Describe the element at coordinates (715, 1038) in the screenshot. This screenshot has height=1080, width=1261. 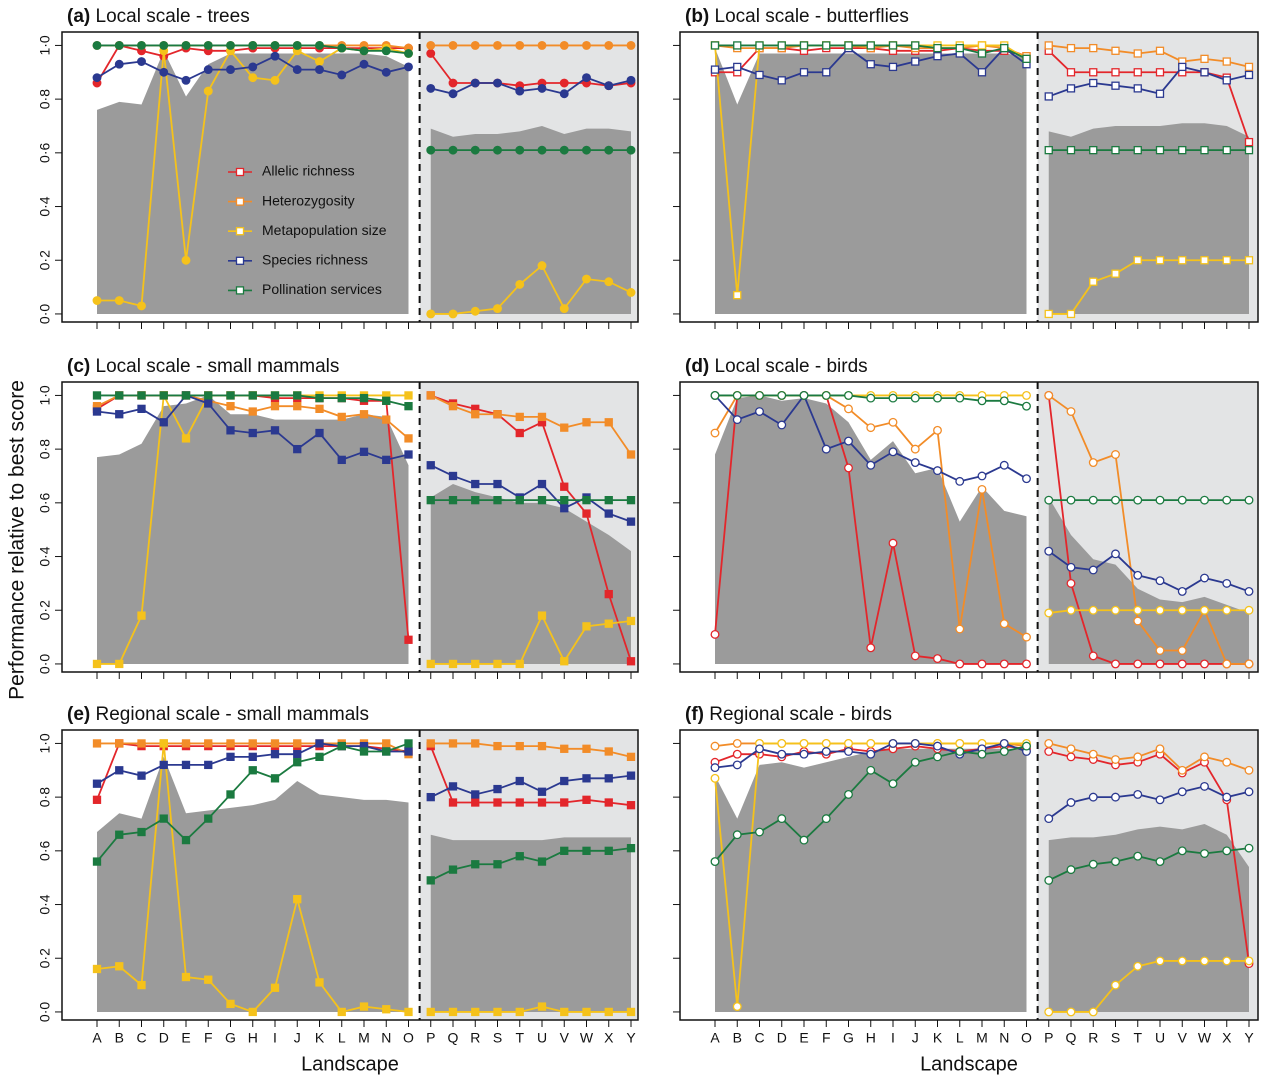
I see `x-tick-label: A` at that location.